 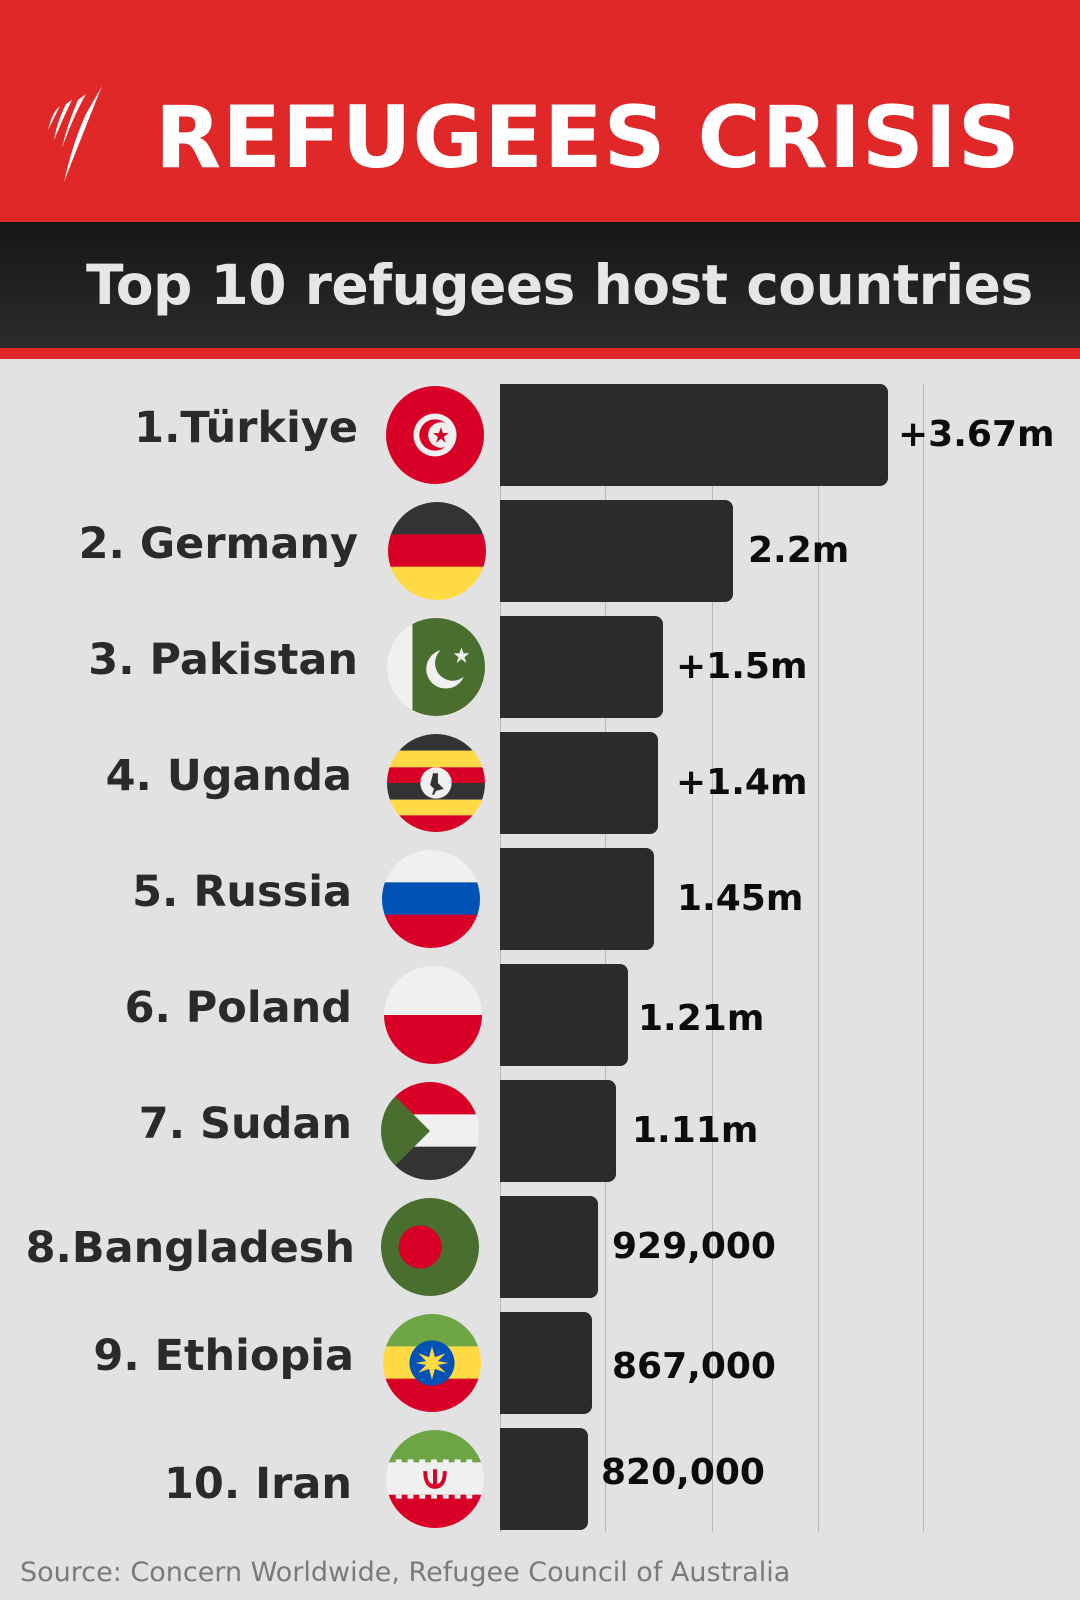 I want to click on value-label: +3.67m, so click(x=976, y=434).